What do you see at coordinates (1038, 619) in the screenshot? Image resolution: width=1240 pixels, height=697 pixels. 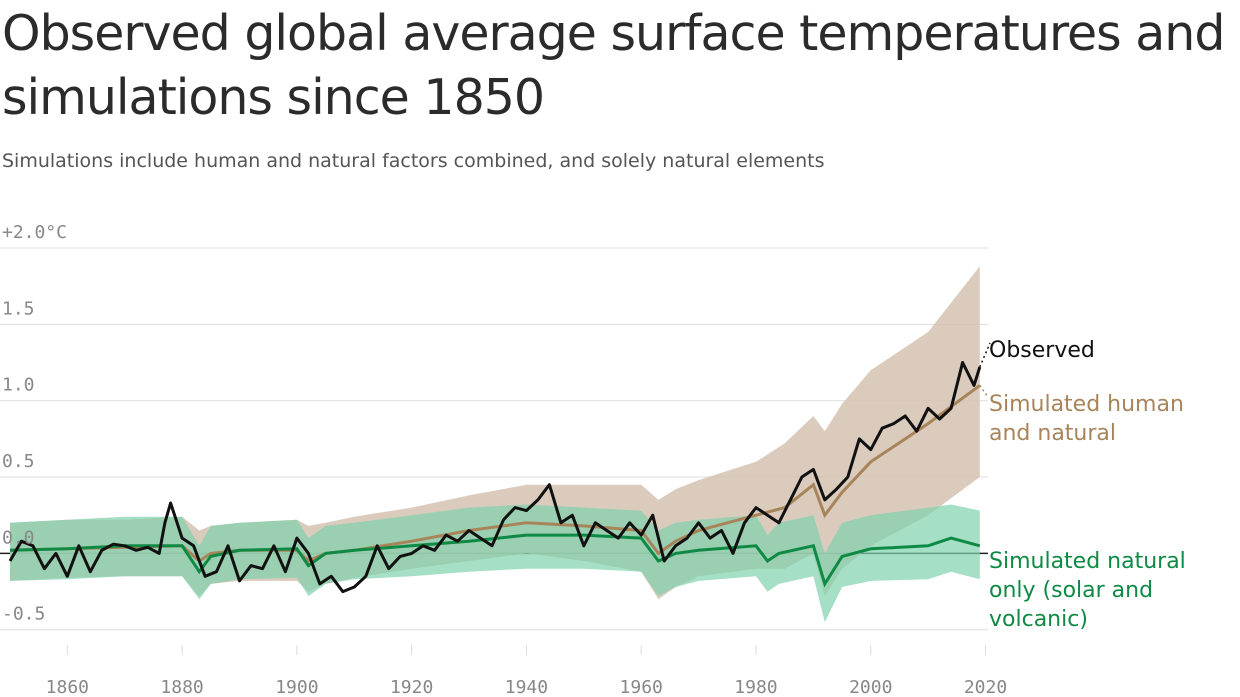 I see `natural-only-label: volcanic)` at bounding box center [1038, 619].